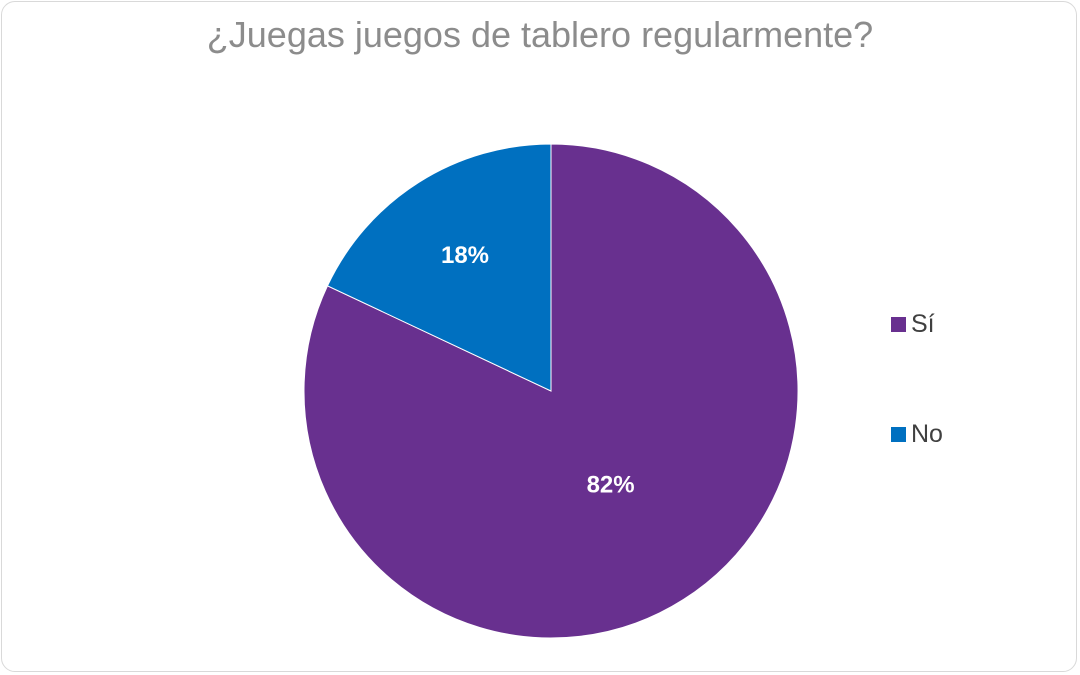 This screenshot has height=675, width=1080. I want to click on pie-data-labels: 82% 18%, so click(538, 370).